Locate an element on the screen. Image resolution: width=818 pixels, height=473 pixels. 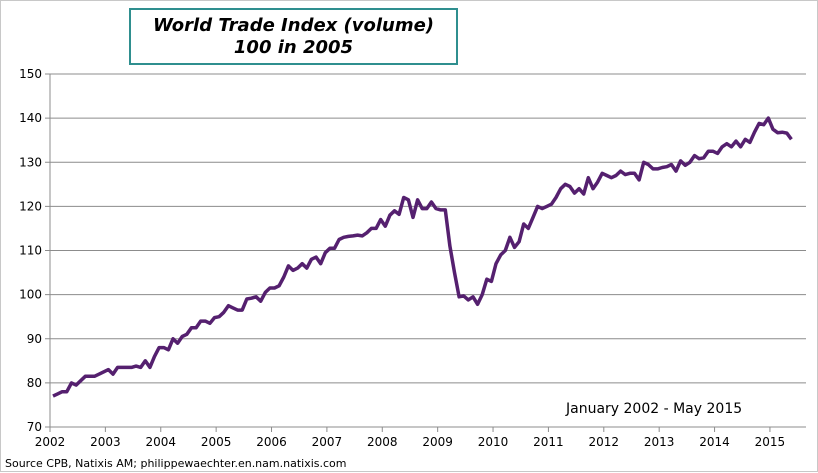
y-tick-label: 120 is located at coordinates (30, 206).